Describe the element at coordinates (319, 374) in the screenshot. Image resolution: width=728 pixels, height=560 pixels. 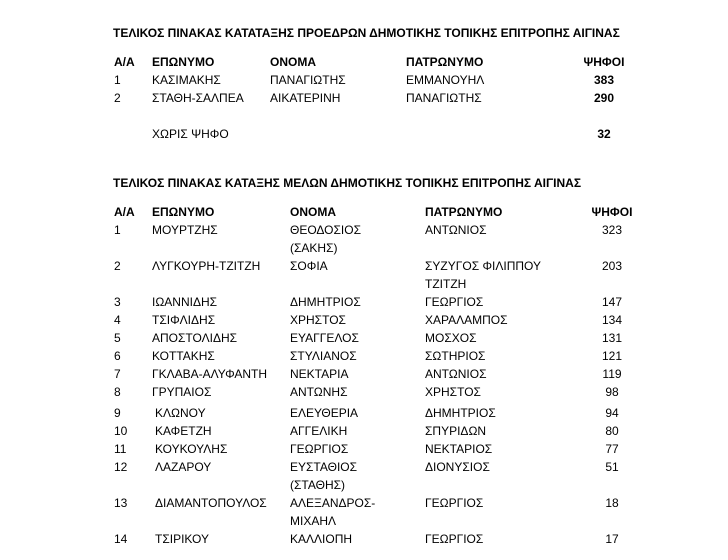
I see `table-cell: ΝΕΚΤΑΡΙΑ` at that location.